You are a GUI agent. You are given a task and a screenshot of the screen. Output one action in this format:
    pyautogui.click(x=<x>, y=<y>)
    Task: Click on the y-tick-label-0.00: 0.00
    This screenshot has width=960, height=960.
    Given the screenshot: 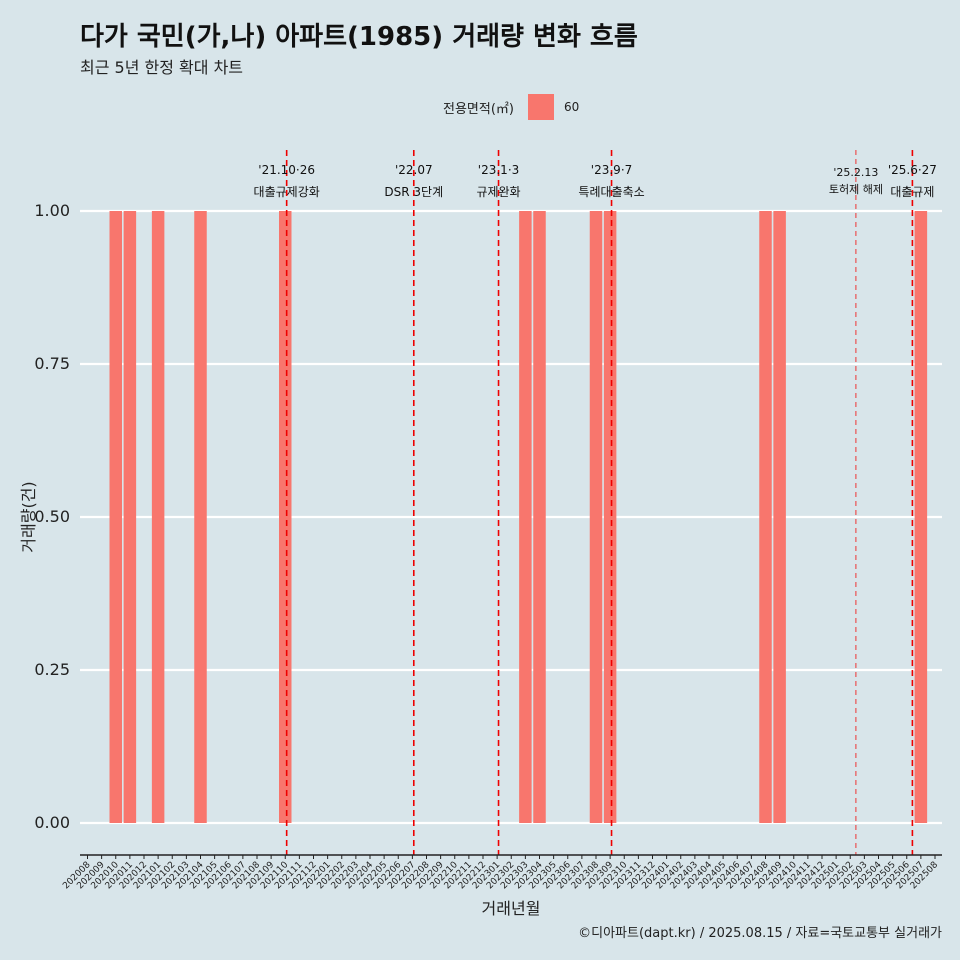 What is the action you would take?
    pyautogui.click(x=52, y=822)
    